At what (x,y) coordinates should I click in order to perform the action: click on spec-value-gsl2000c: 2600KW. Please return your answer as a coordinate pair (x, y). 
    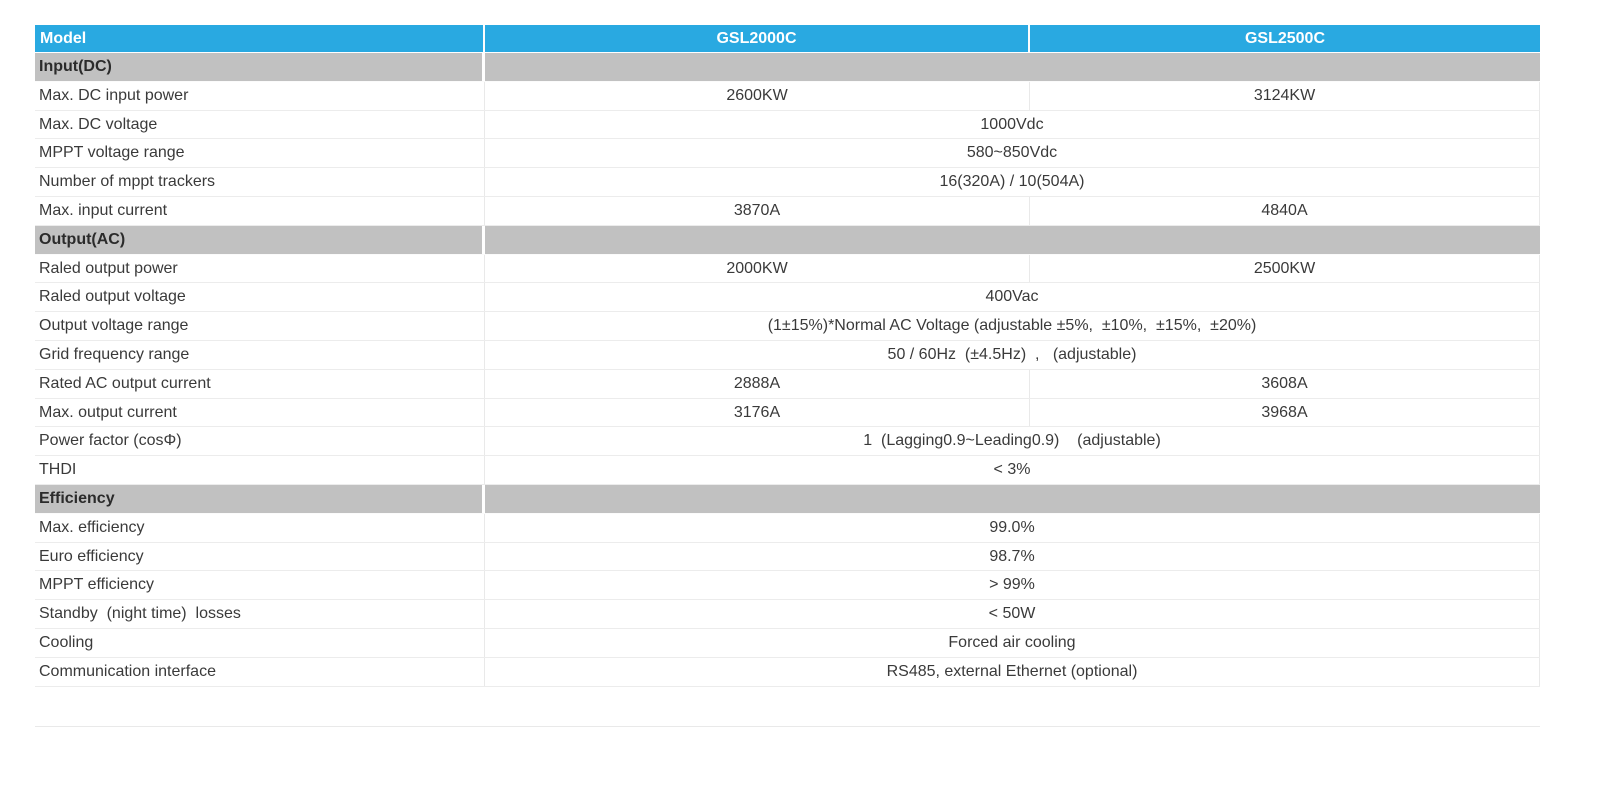
    Looking at the image, I should click on (757, 95).